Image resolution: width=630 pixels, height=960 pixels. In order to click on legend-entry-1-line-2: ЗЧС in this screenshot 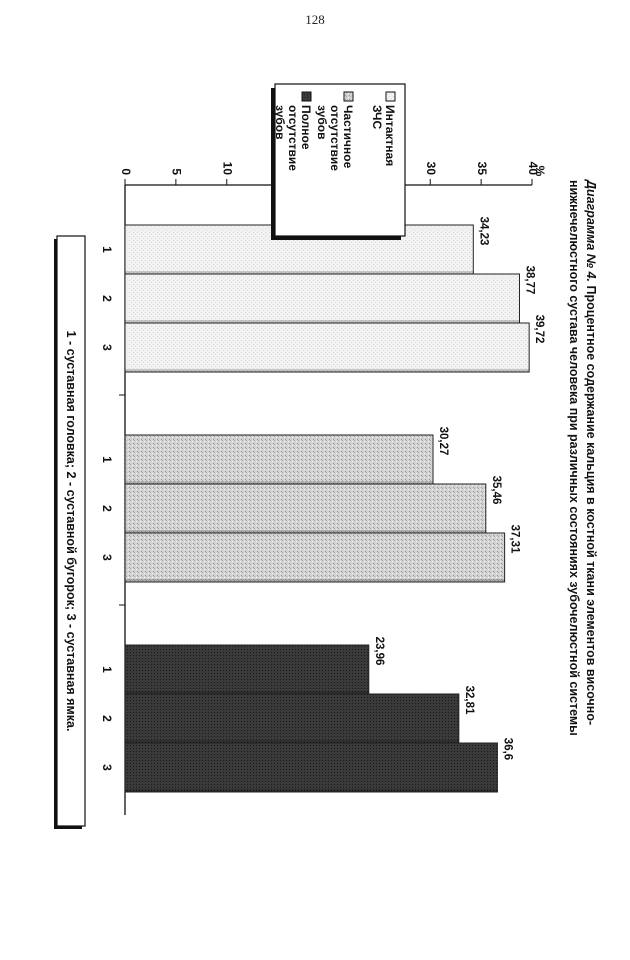, I will do `click(377, 117)`.